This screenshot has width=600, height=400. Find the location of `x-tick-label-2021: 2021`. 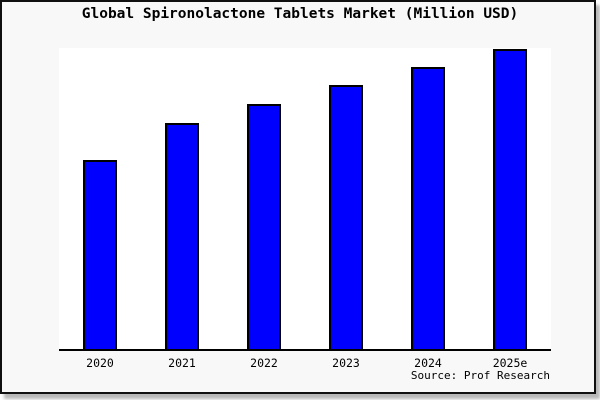

x-tick-label-2021: 2021 is located at coordinates (182, 363).